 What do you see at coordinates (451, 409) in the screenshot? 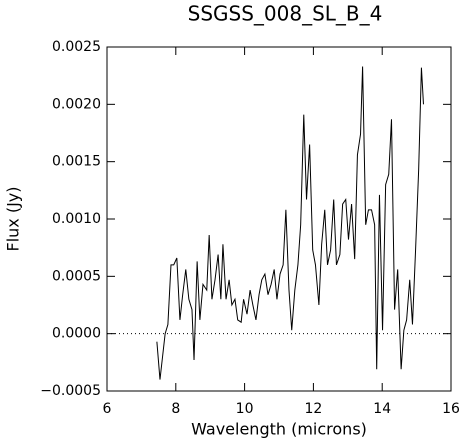
I see `x-tick-label: 16` at bounding box center [451, 409].